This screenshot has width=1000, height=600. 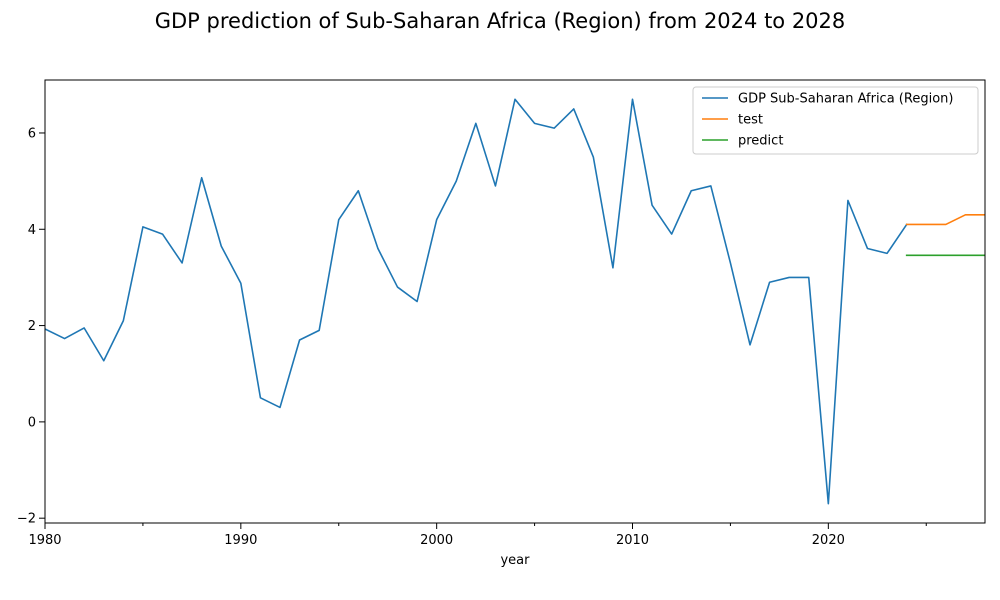 I want to click on x-tick-label: 1980, so click(x=44, y=540).